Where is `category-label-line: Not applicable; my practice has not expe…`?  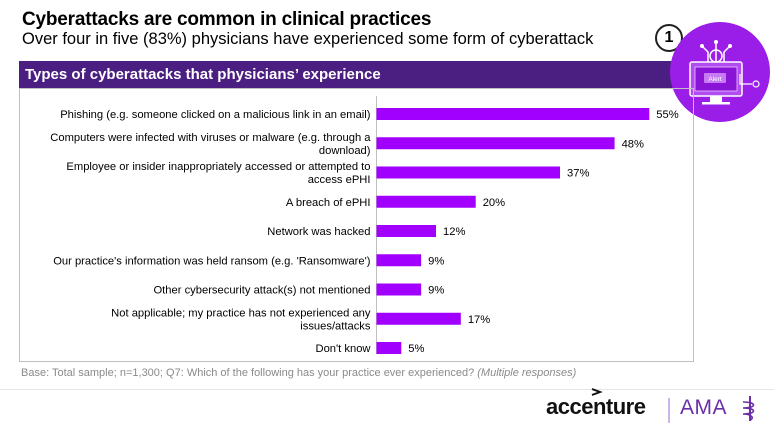
category-label-line: Not applicable; my practice has not expe… is located at coordinates (241, 313).